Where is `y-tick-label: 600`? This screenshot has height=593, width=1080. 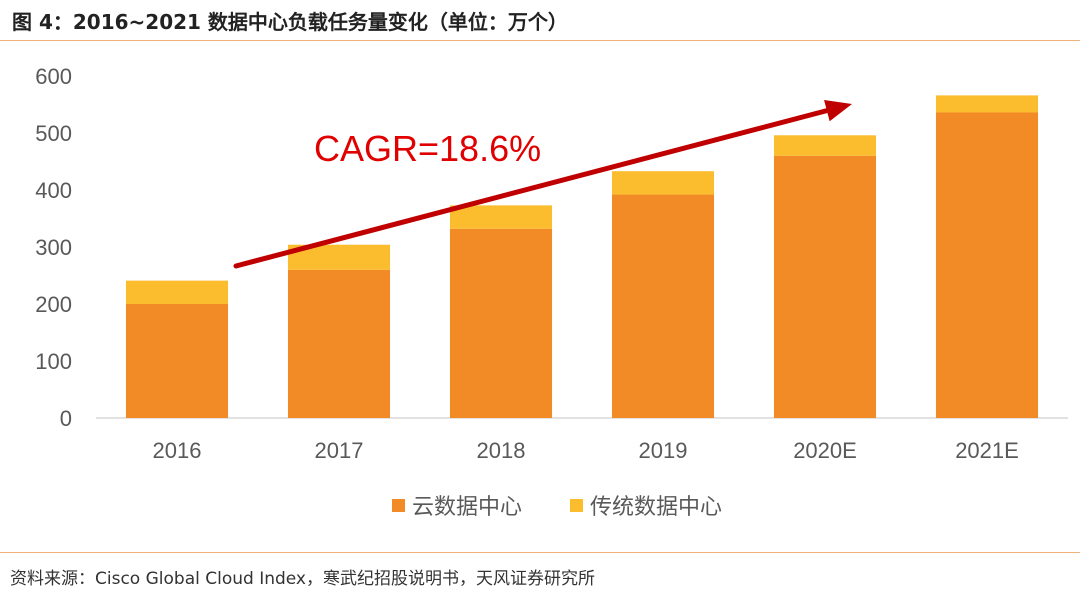
y-tick-label: 600 is located at coordinates (53, 76).